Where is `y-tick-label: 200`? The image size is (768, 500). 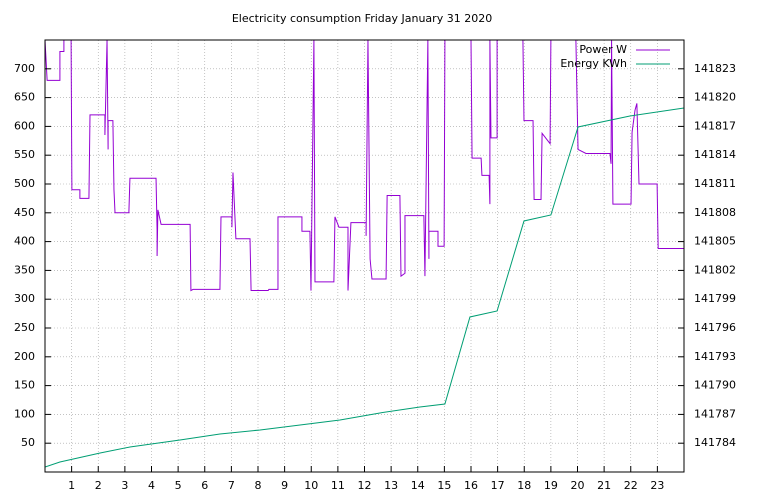 y-tick-label: 200 is located at coordinates (24, 356).